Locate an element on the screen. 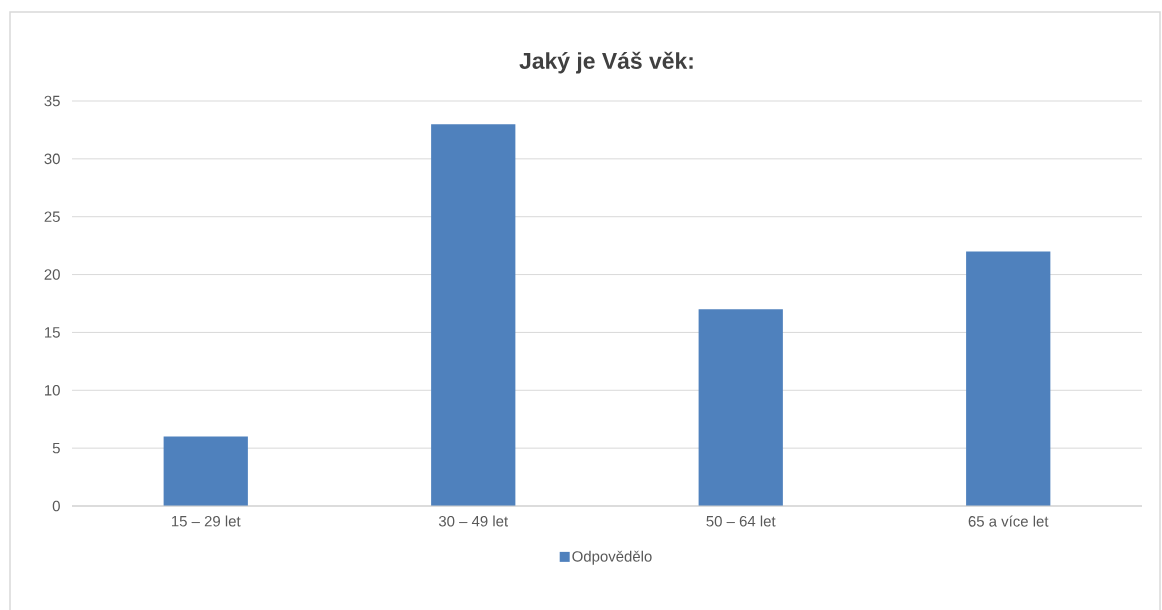  y-tick-label: 20 is located at coordinates (52, 274).